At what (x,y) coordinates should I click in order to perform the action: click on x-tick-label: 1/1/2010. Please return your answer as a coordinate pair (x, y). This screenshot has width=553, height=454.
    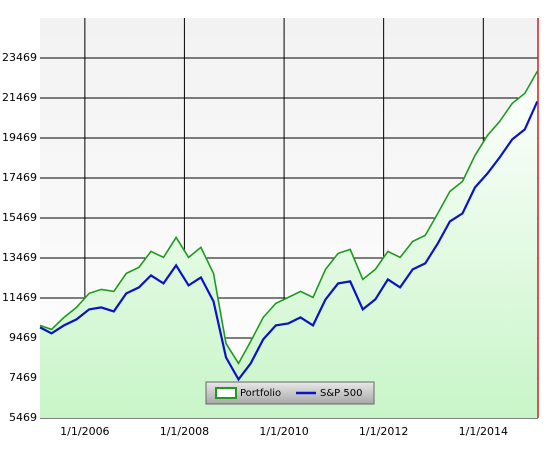
    Looking at the image, I should click on (283, 431).